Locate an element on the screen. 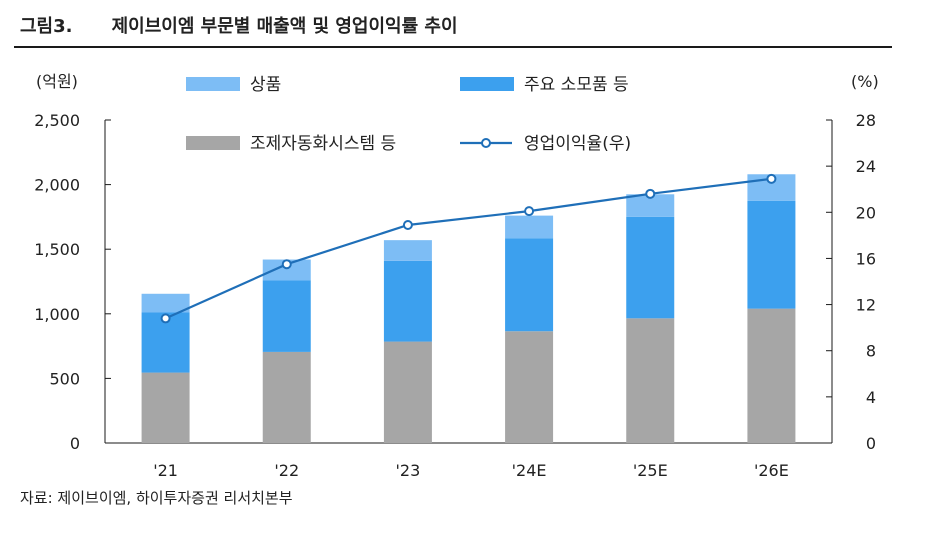 The width and height of the screenshot is (936, 558). right-axis-unit: (%) is located at coordinates (865, 81).